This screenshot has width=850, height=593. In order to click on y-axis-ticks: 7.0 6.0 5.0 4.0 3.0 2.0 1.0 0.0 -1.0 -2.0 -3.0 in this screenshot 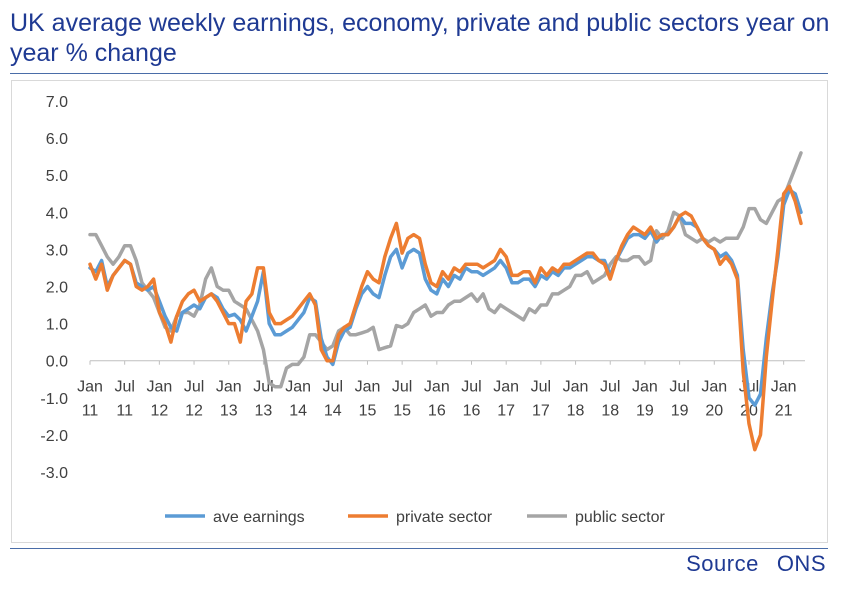, I will do `click(54, 288)`.